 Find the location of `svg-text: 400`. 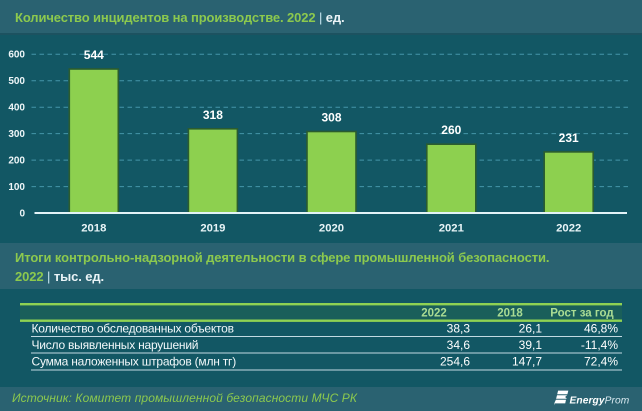

svg-text: 400 is located at coordinates (16, 108).